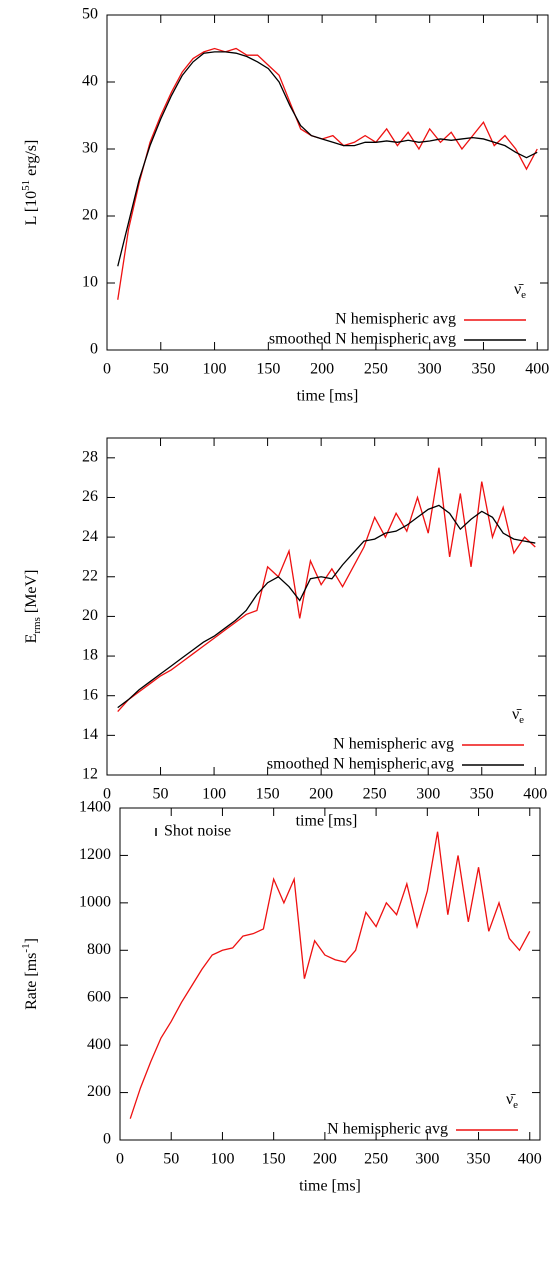  What do you see at coordinates (95, 854) in the screenshot?
I see `y-tick-label: 1200` at bounding box center [95, 854].